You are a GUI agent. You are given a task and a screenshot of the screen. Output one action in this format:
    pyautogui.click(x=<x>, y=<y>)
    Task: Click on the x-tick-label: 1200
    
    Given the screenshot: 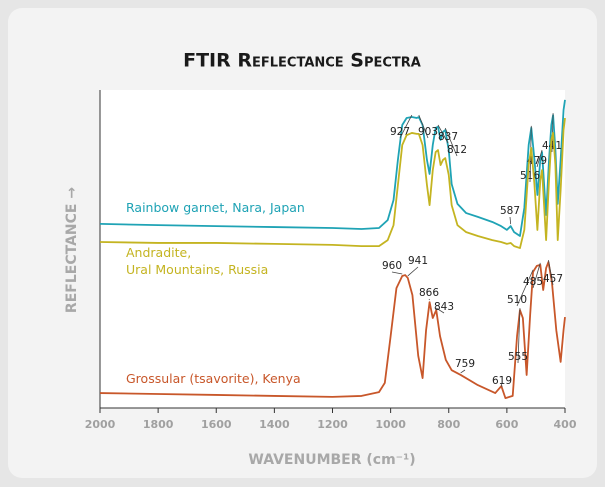 What is the action you would take?
    pyautogui.click(x=332, y=424)
    